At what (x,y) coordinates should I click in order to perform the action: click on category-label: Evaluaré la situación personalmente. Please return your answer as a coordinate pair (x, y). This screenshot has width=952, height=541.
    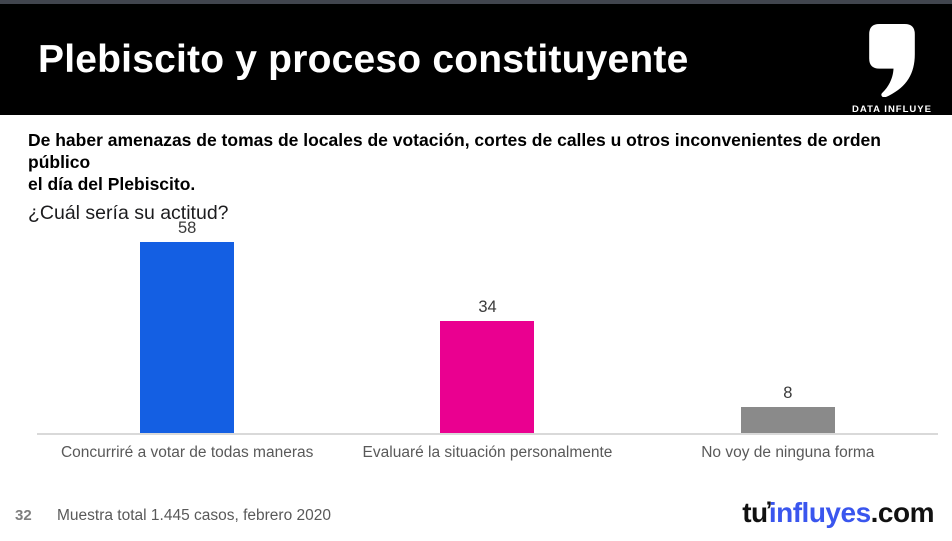
    Looking at the image, I should click on (487, 452).